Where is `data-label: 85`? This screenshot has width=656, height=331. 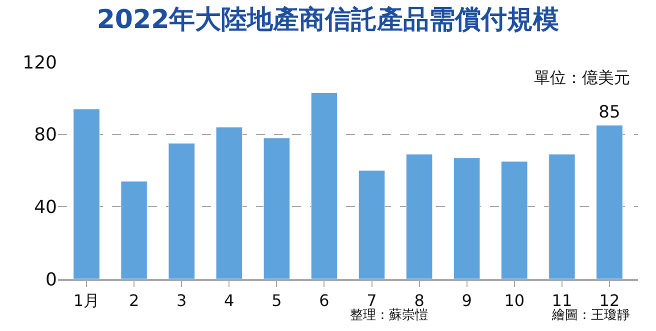
data-label: 85 is located at coordinates (609, 112).